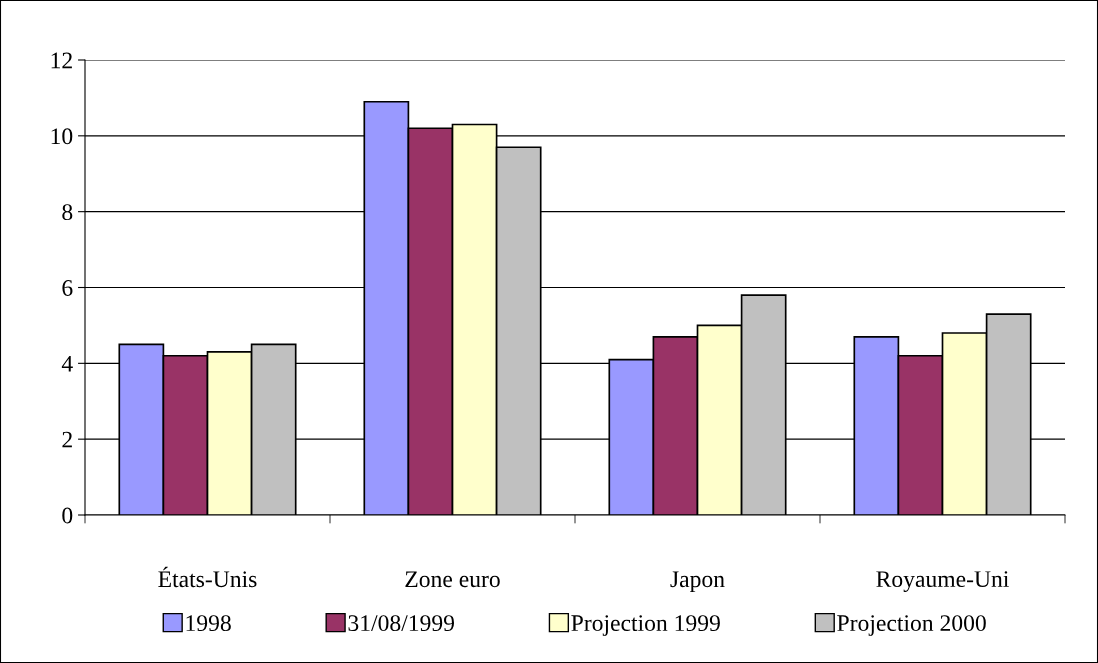 The width and height of the screenshot is (1098, 663). What do you see at coordinates (67, 288) in the screenshot?
I see `y-tick-label: 6` at bounding box center [67, 288].